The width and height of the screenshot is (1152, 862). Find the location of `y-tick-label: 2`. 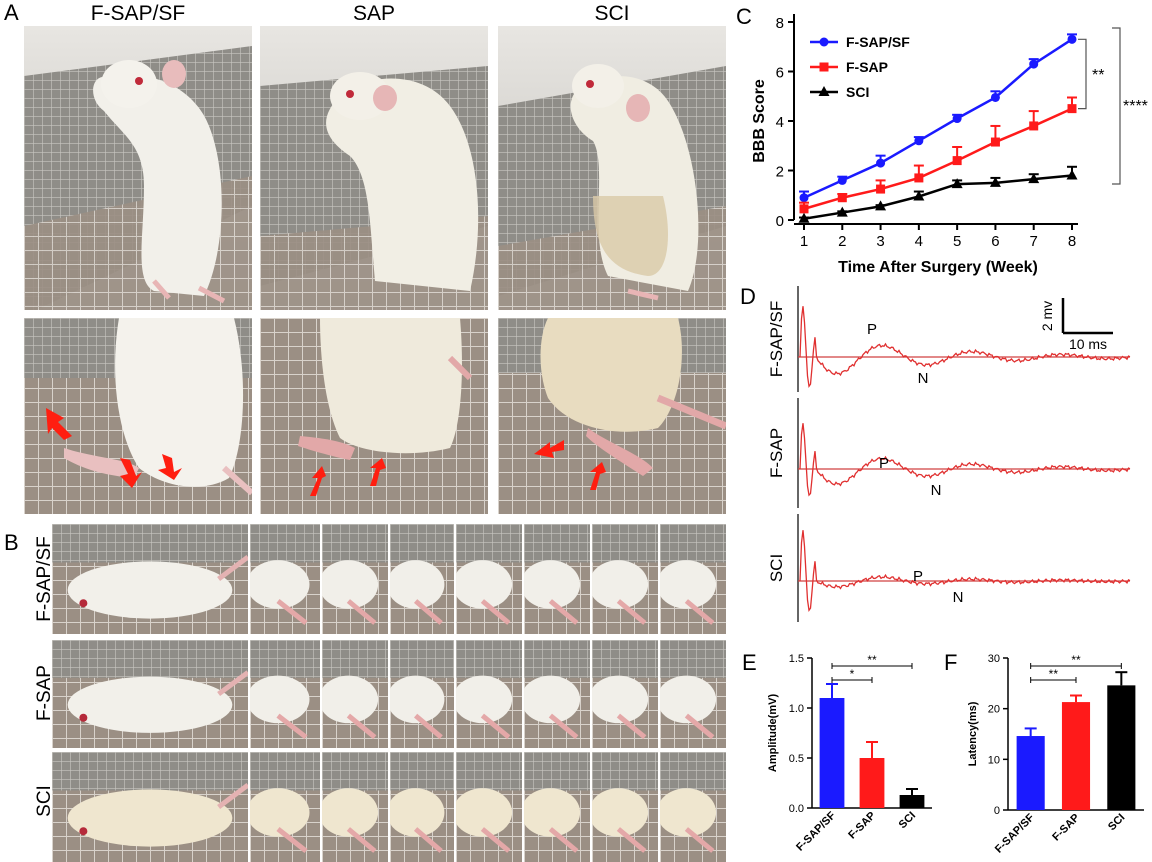

y-tick-label: 2 is located at coordinates (780, 172).